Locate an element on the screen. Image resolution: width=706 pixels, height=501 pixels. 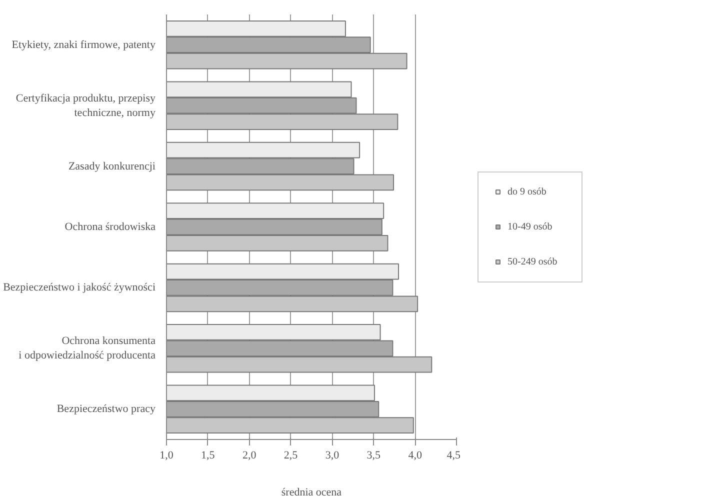
y-tick-label: Ochrona środowiska is located at coordinates (110, 227).